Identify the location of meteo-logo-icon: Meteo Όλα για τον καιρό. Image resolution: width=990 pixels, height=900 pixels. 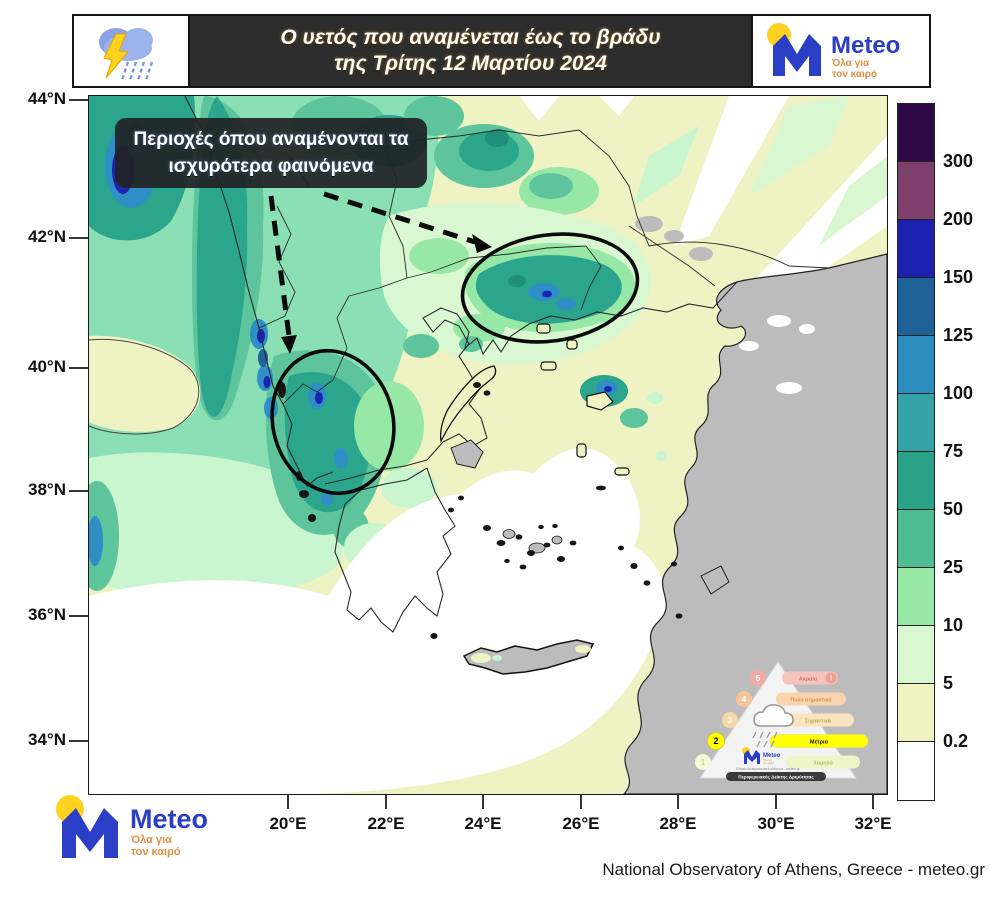
(833, 51).